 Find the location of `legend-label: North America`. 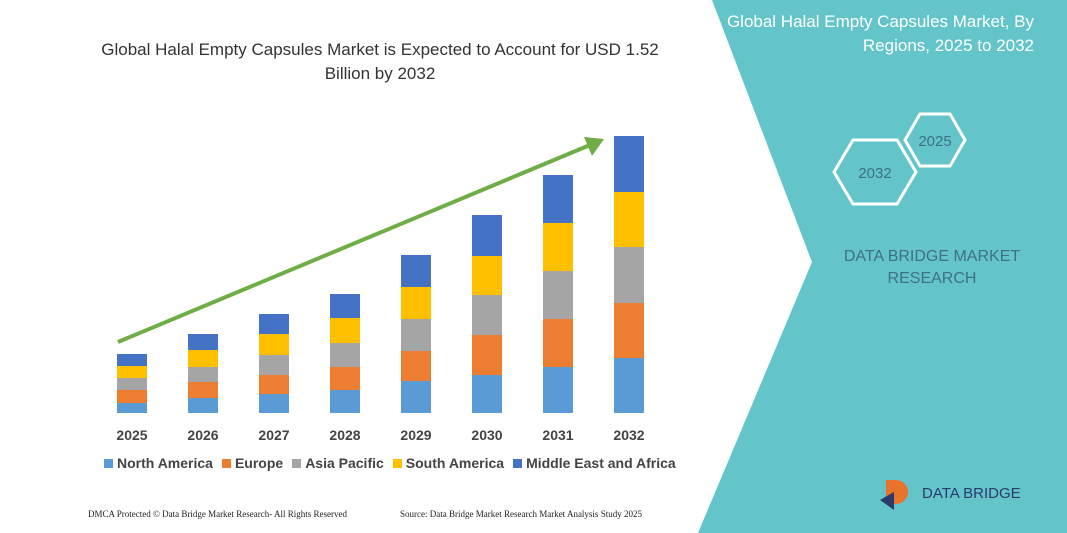

legend-label: North America is located at coordinates (165, 463).